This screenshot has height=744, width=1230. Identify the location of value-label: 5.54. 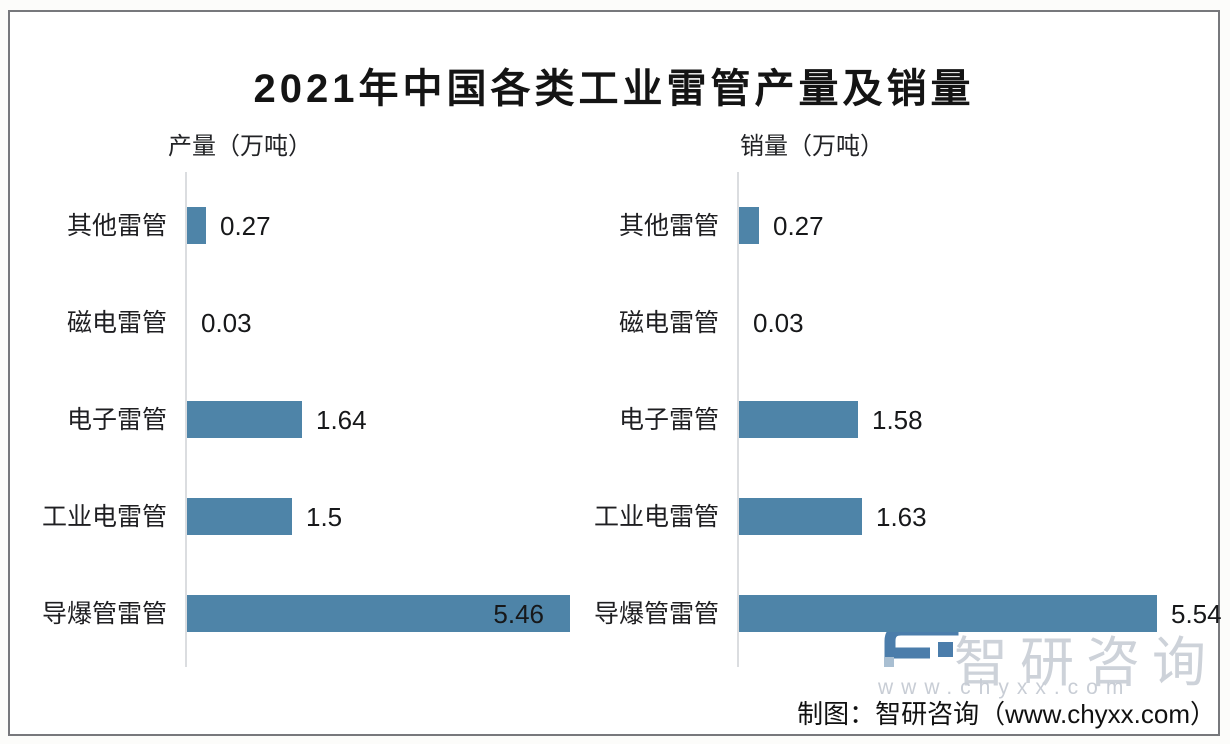
(1196, 614).